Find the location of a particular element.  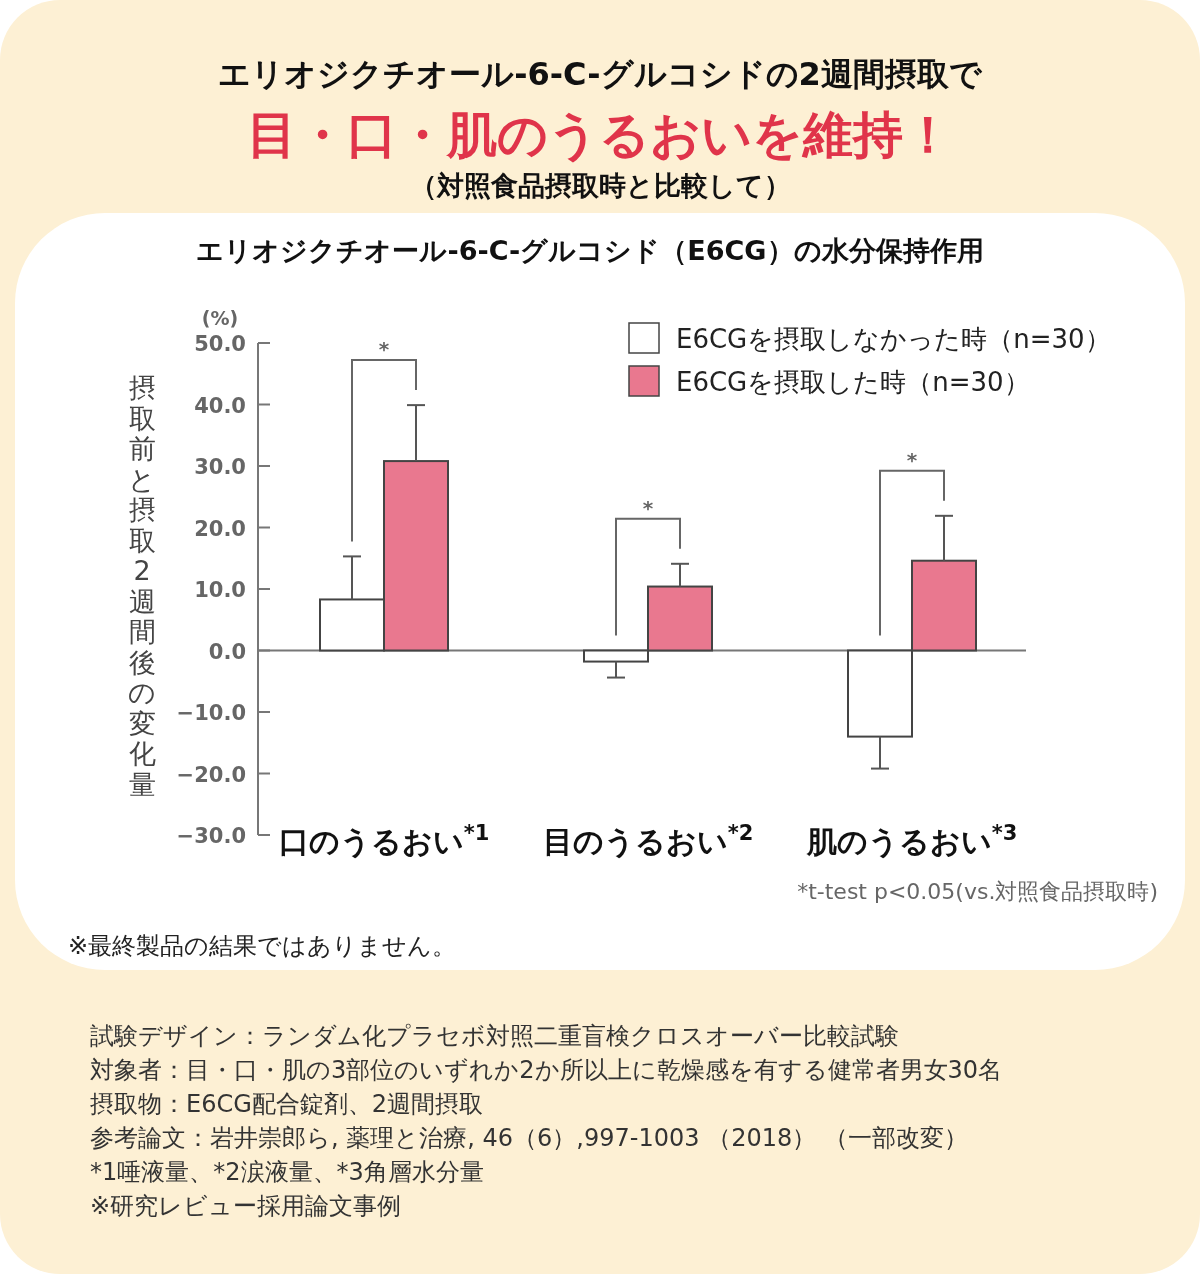

text: エリオジクチオール-6-C-グルコシド（E6CG）の水分保持作用 is located at coordinates (590, 250).